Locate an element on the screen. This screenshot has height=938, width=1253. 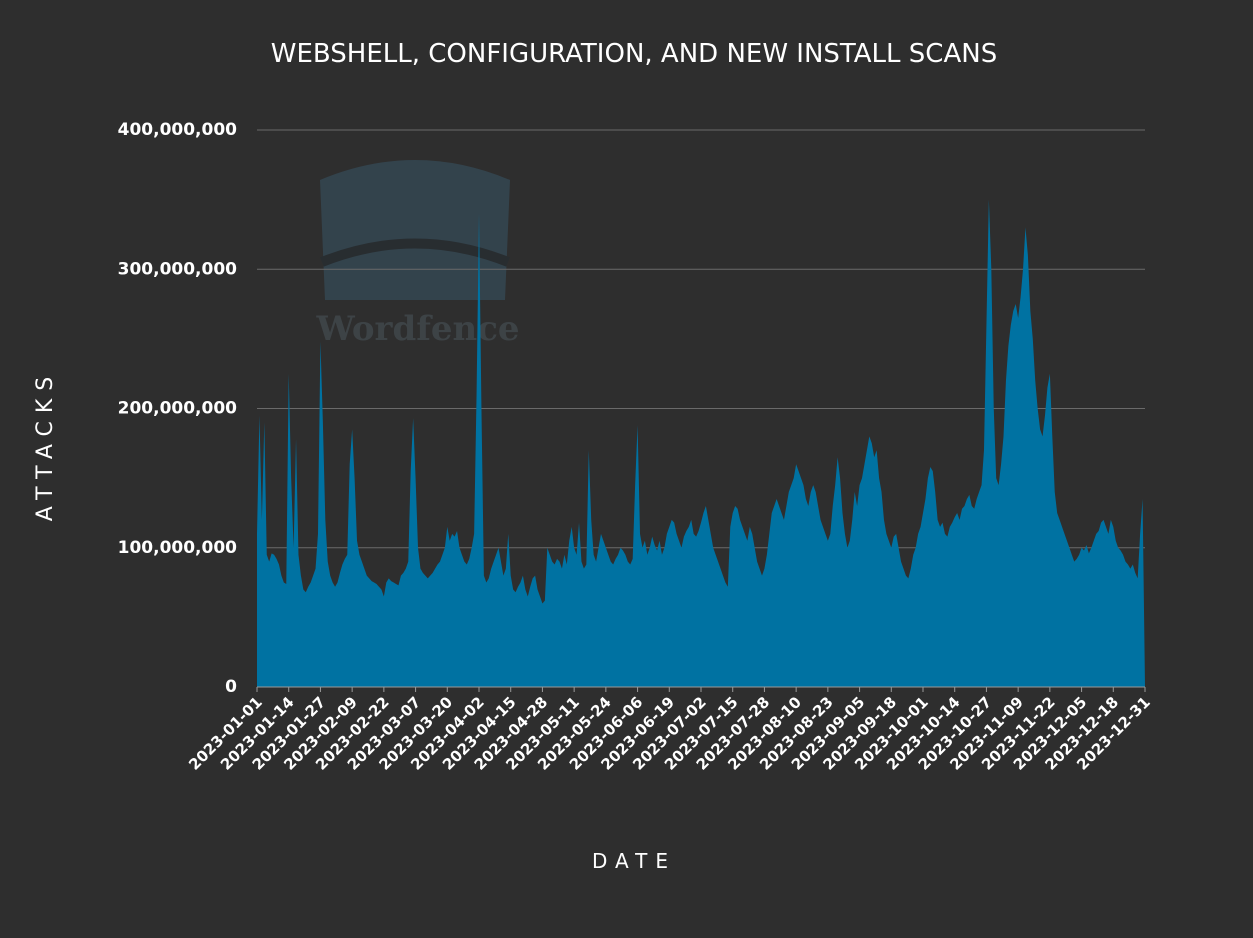
y-tick-label: 100,000,000 is located at coordinates (178, 548).